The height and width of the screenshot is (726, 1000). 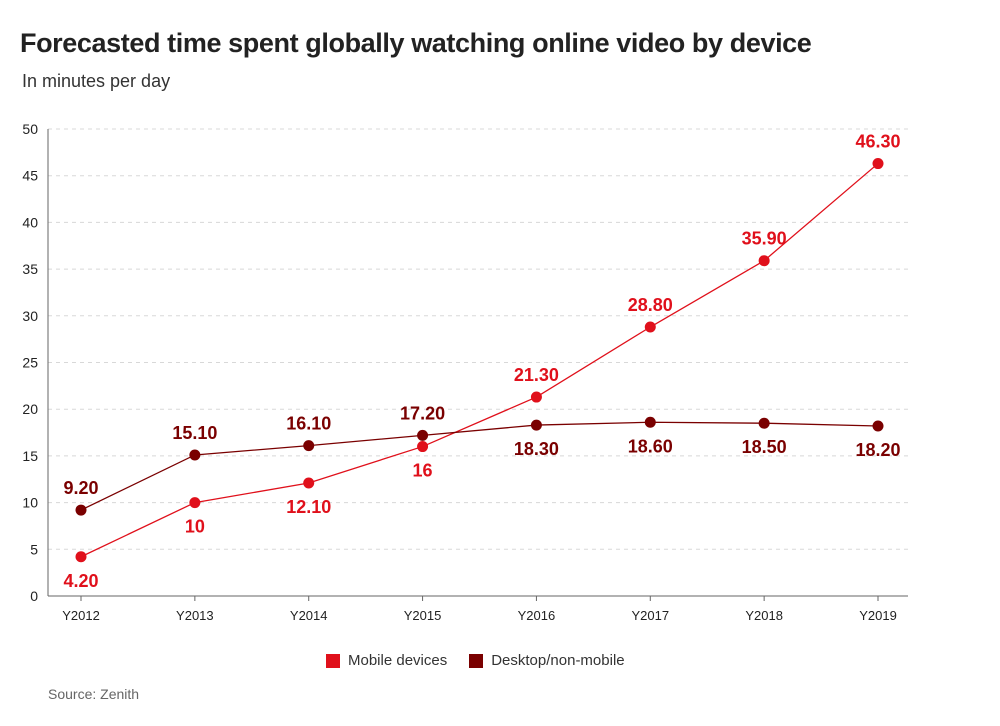 What do you see at coordinates (96, 81) in the screenshot?
I see `chart-subtitle: In minutes per day` at bounding box center [96, 81].